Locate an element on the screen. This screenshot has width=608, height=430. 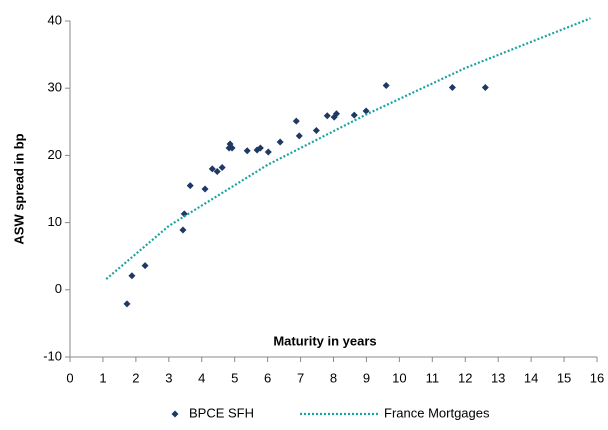
x-tick-label: 14 is located at coordinates (531, 377).